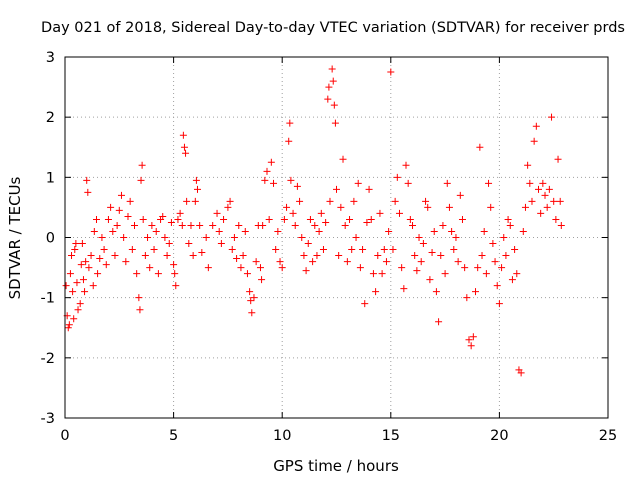 This screenshot has width=640, height=480. I want to click on y-axis-label: SDTVAR / TECUs, so click(15, 237).